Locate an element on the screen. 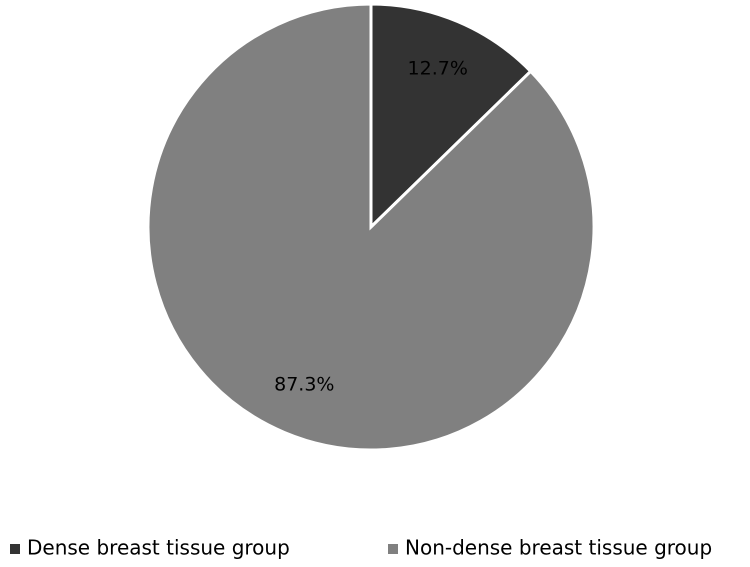  legend-label: Non-dense breast tissue group is located at coordinates (558, 548).